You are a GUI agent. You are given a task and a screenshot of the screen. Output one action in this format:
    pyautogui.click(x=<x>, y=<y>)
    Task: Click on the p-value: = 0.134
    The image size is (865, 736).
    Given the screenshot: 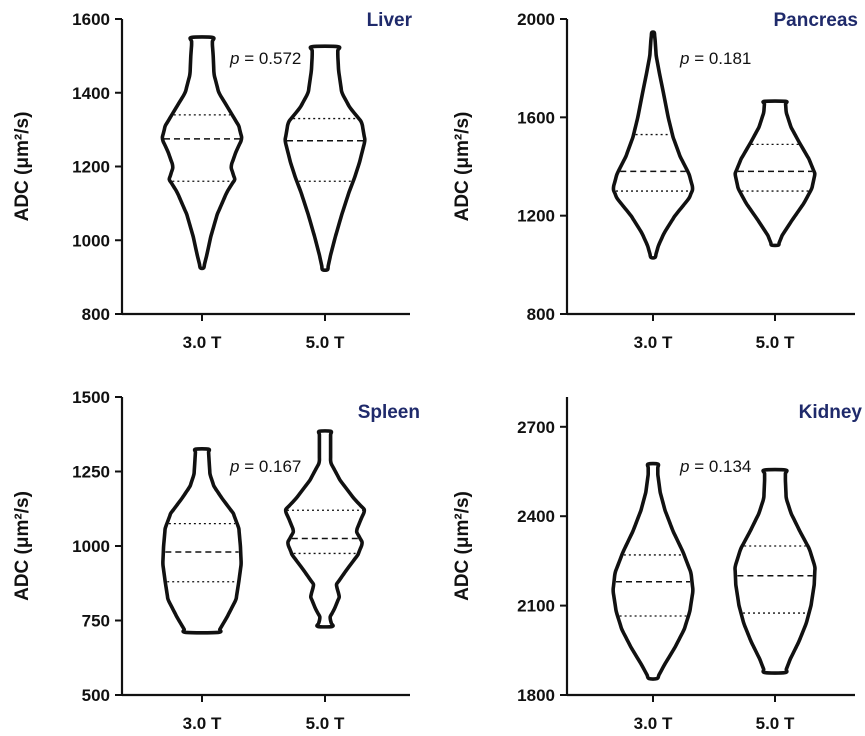 What is the action you would take?
    pyautogui.click(x=720, y=466)
    